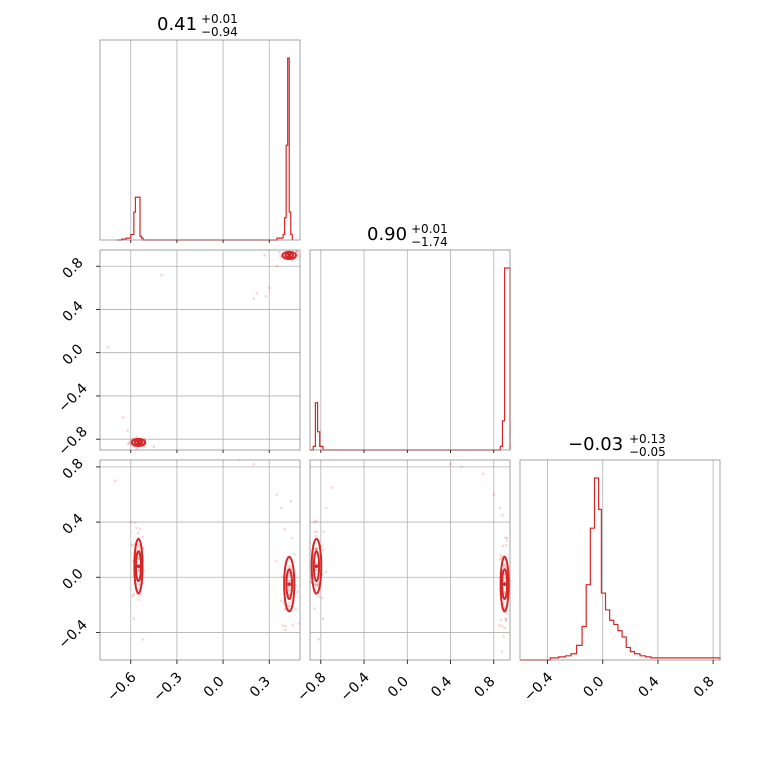 This screenshot has height=760, width=760. Describe the element at coordinates (647, 439) in the screenshot. I see `param-title-2-plus: +0.13` at that location.